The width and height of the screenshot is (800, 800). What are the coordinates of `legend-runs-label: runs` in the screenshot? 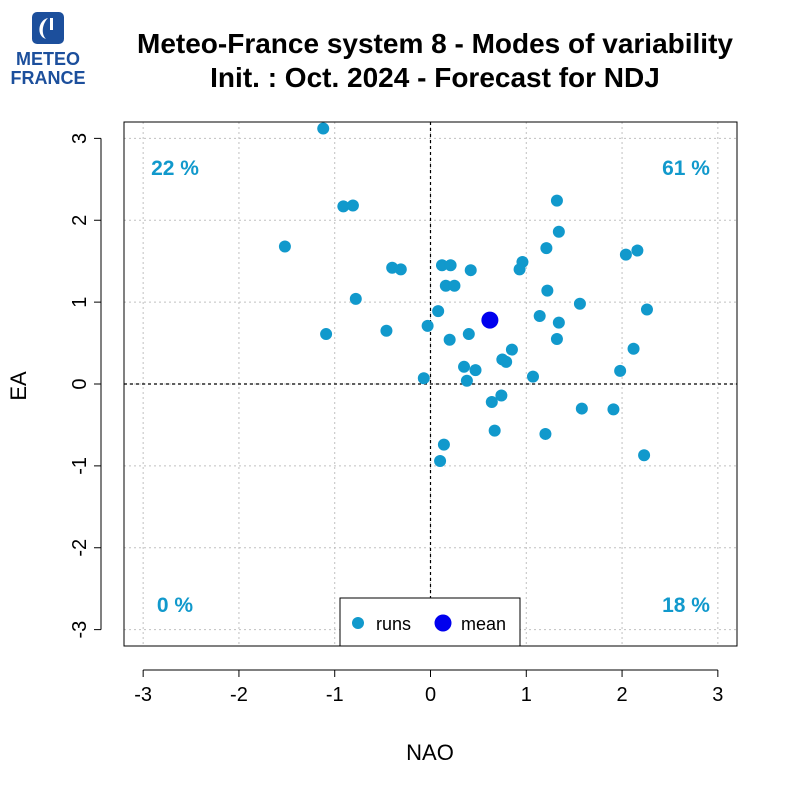 It's located at (393, 624).